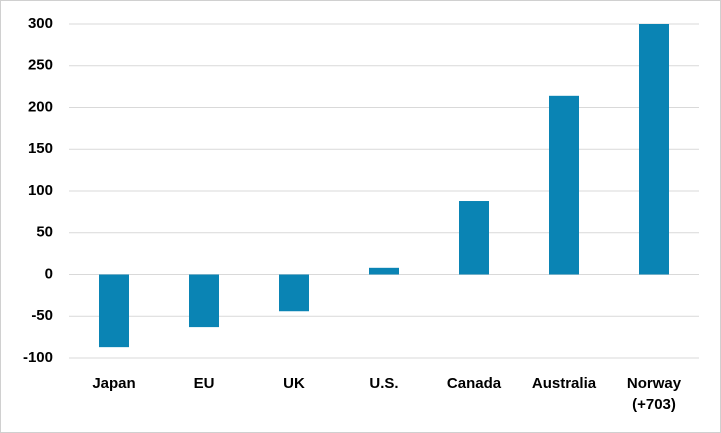 This screenshot has height=433, width=721. I want to click on x-tick-label: Canada, so click(474, 383).